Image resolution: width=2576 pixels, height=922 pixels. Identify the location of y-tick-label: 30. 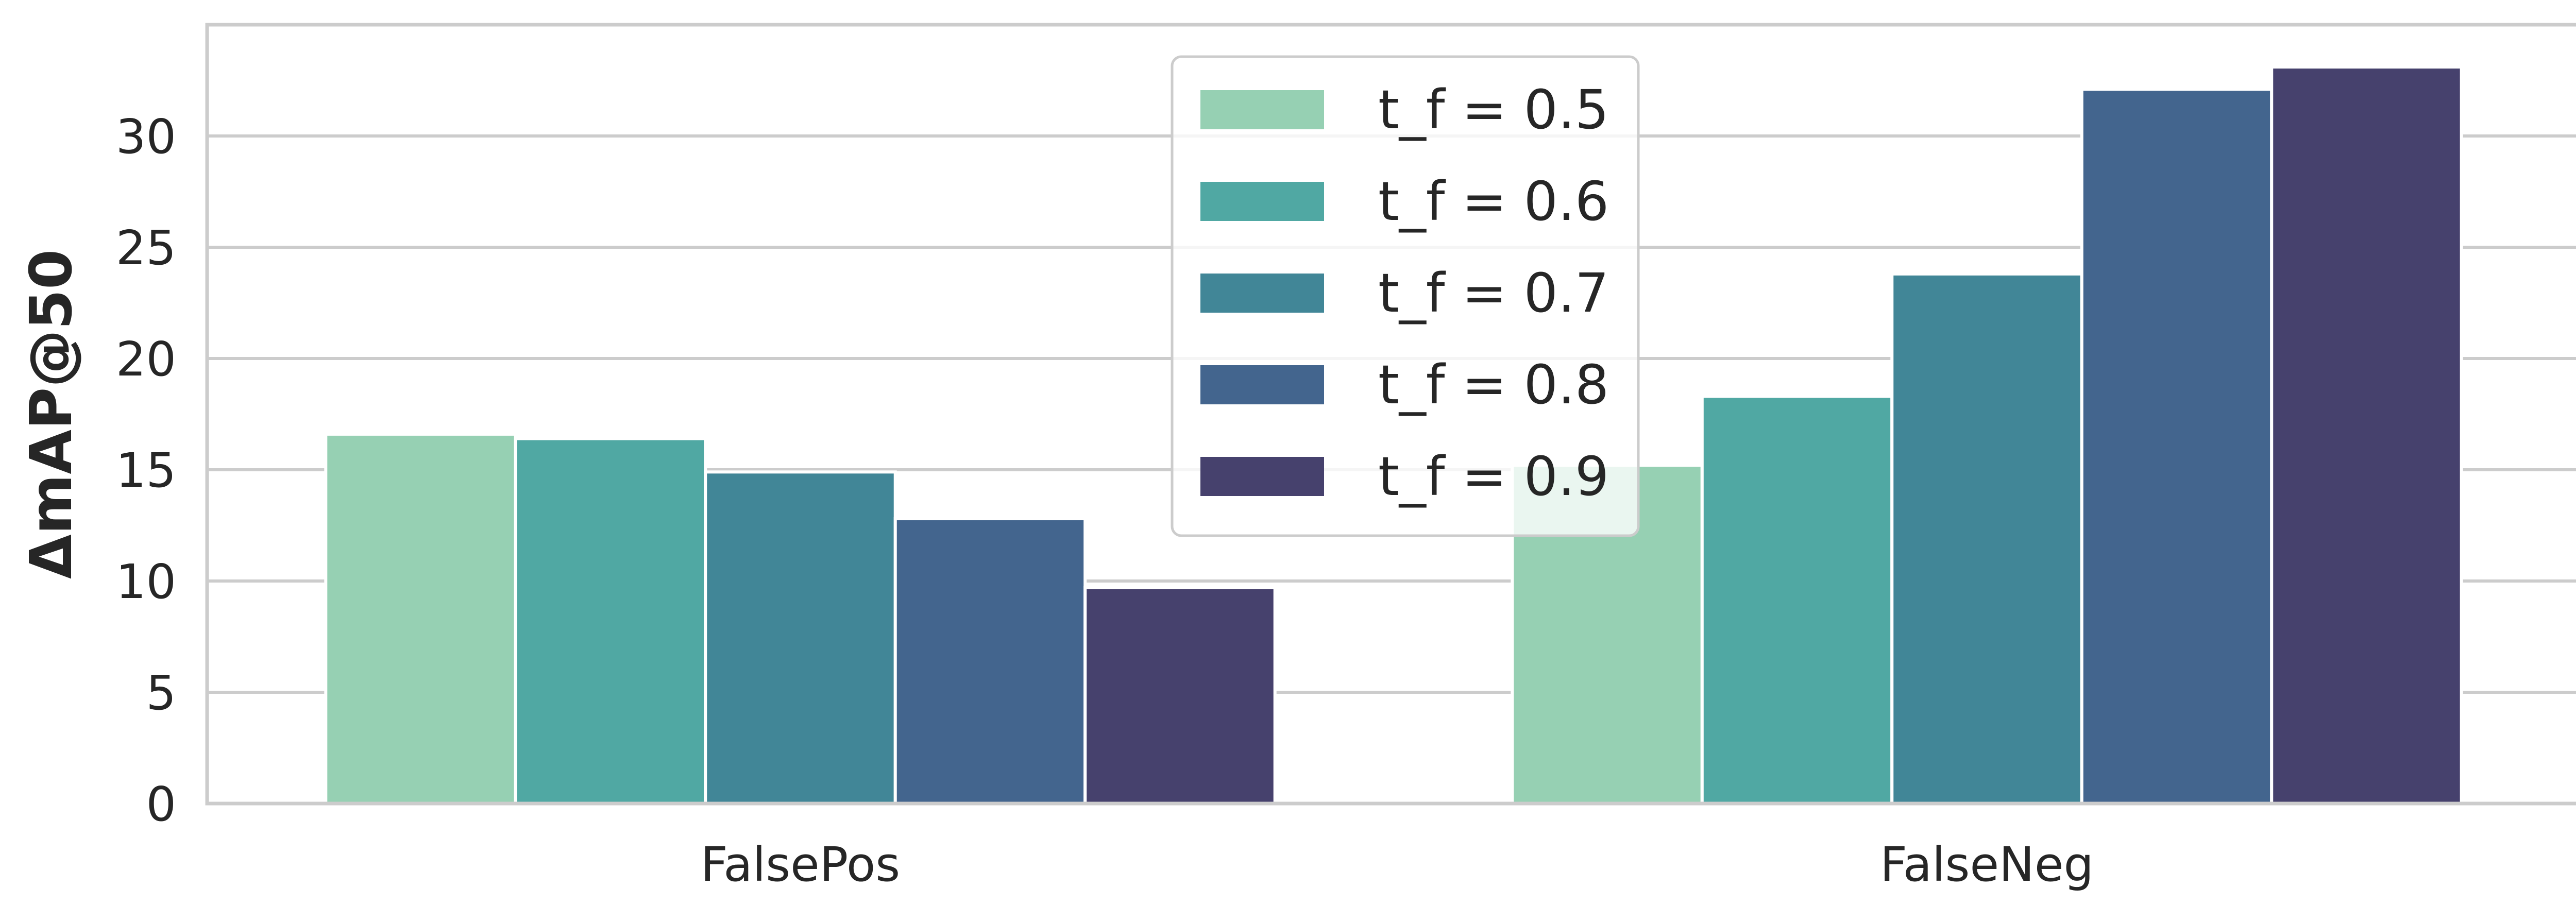
(146, 136).